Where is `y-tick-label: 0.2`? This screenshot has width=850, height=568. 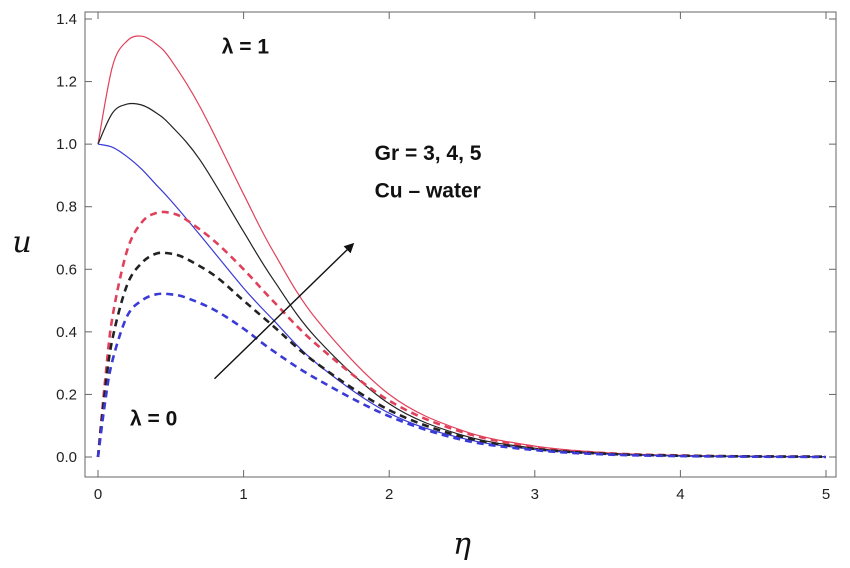
y-tick-label: 0.2 is located at coordinates (66, 394).